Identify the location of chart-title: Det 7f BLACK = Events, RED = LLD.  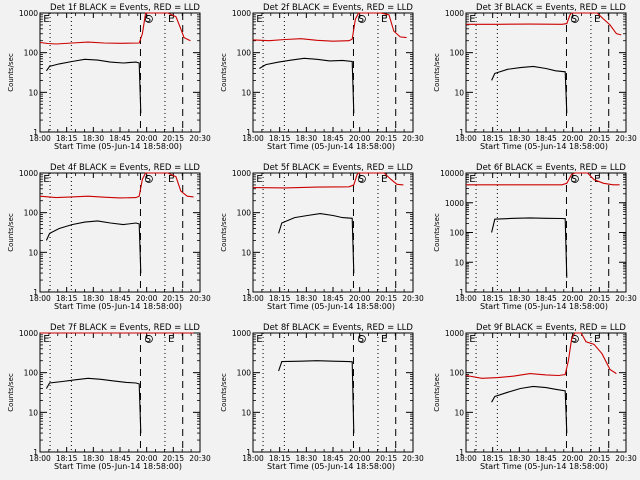
(125, 328).